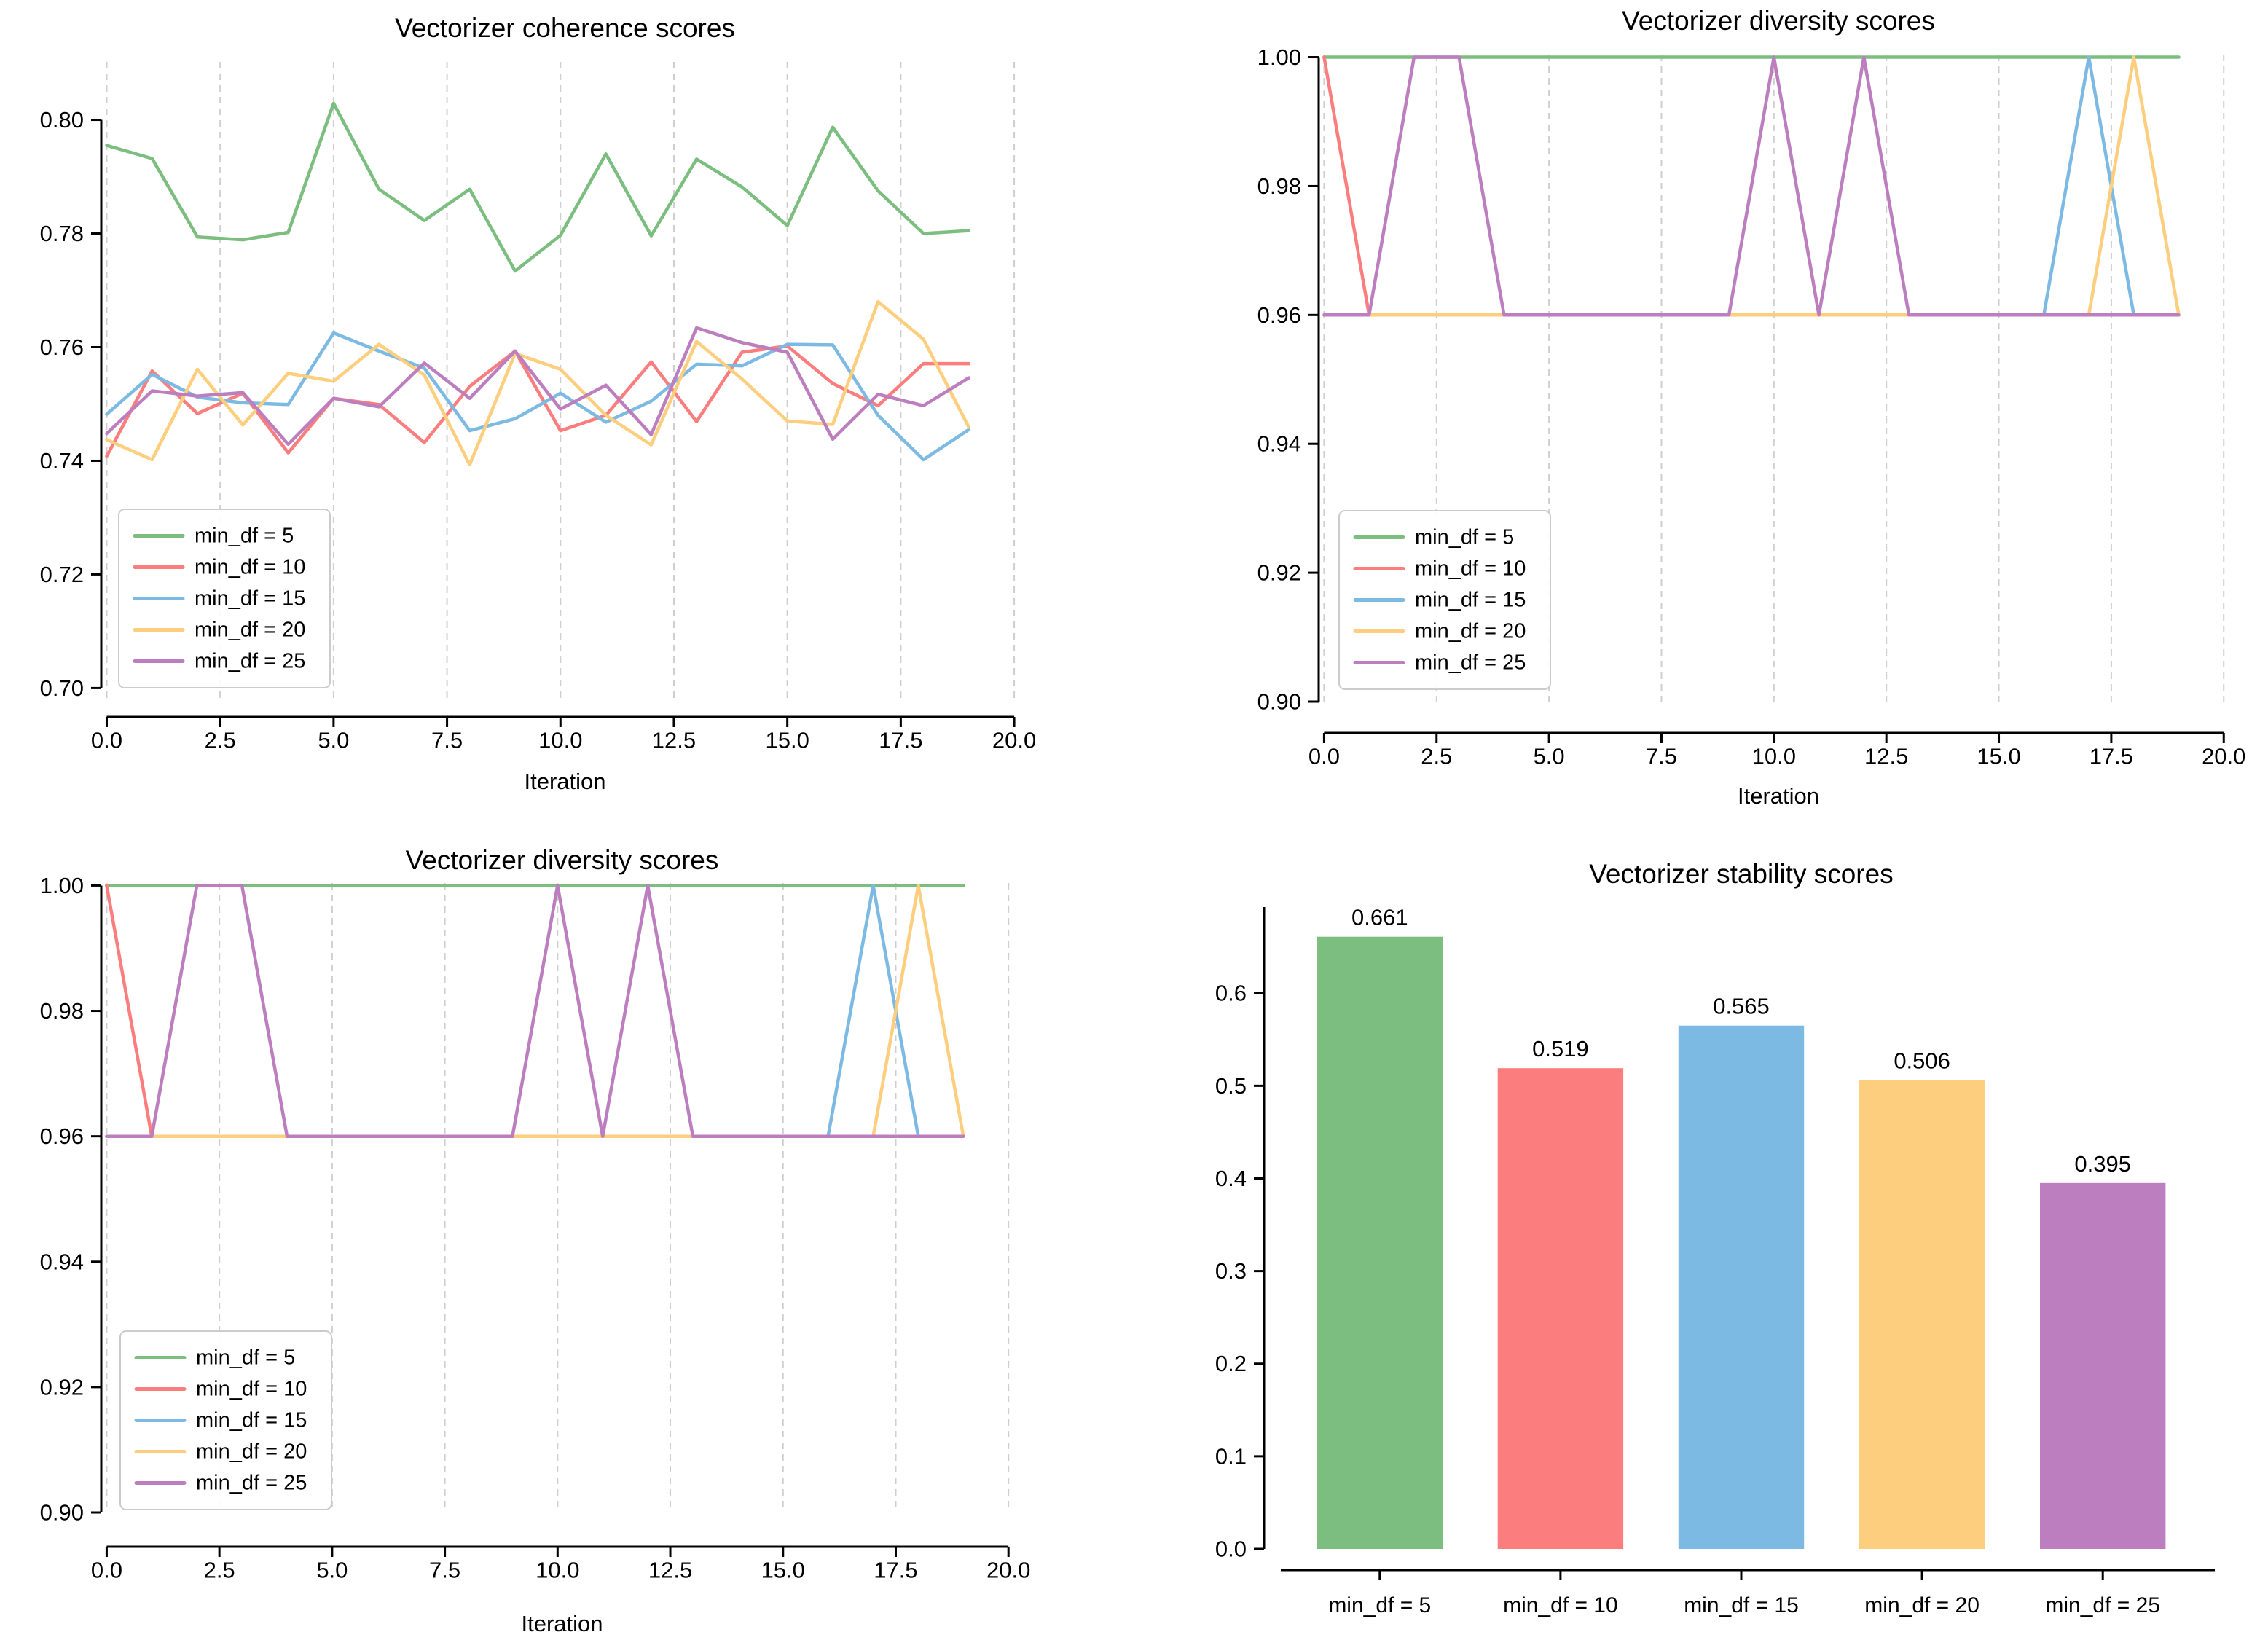 The height and width of the screenshot is (1648, 2268). I want to click on y-tick-label: 0.76, so click(62, 347).